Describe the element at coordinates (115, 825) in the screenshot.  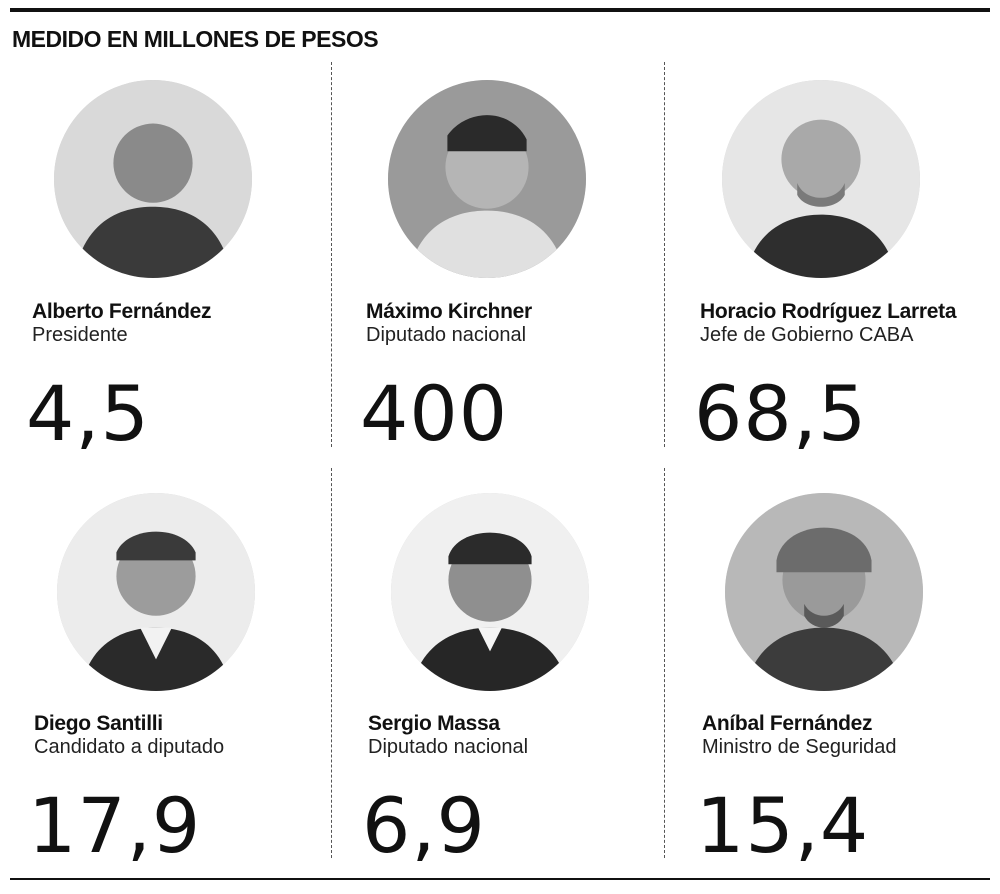
I see `person-value: 17,9` at that location.